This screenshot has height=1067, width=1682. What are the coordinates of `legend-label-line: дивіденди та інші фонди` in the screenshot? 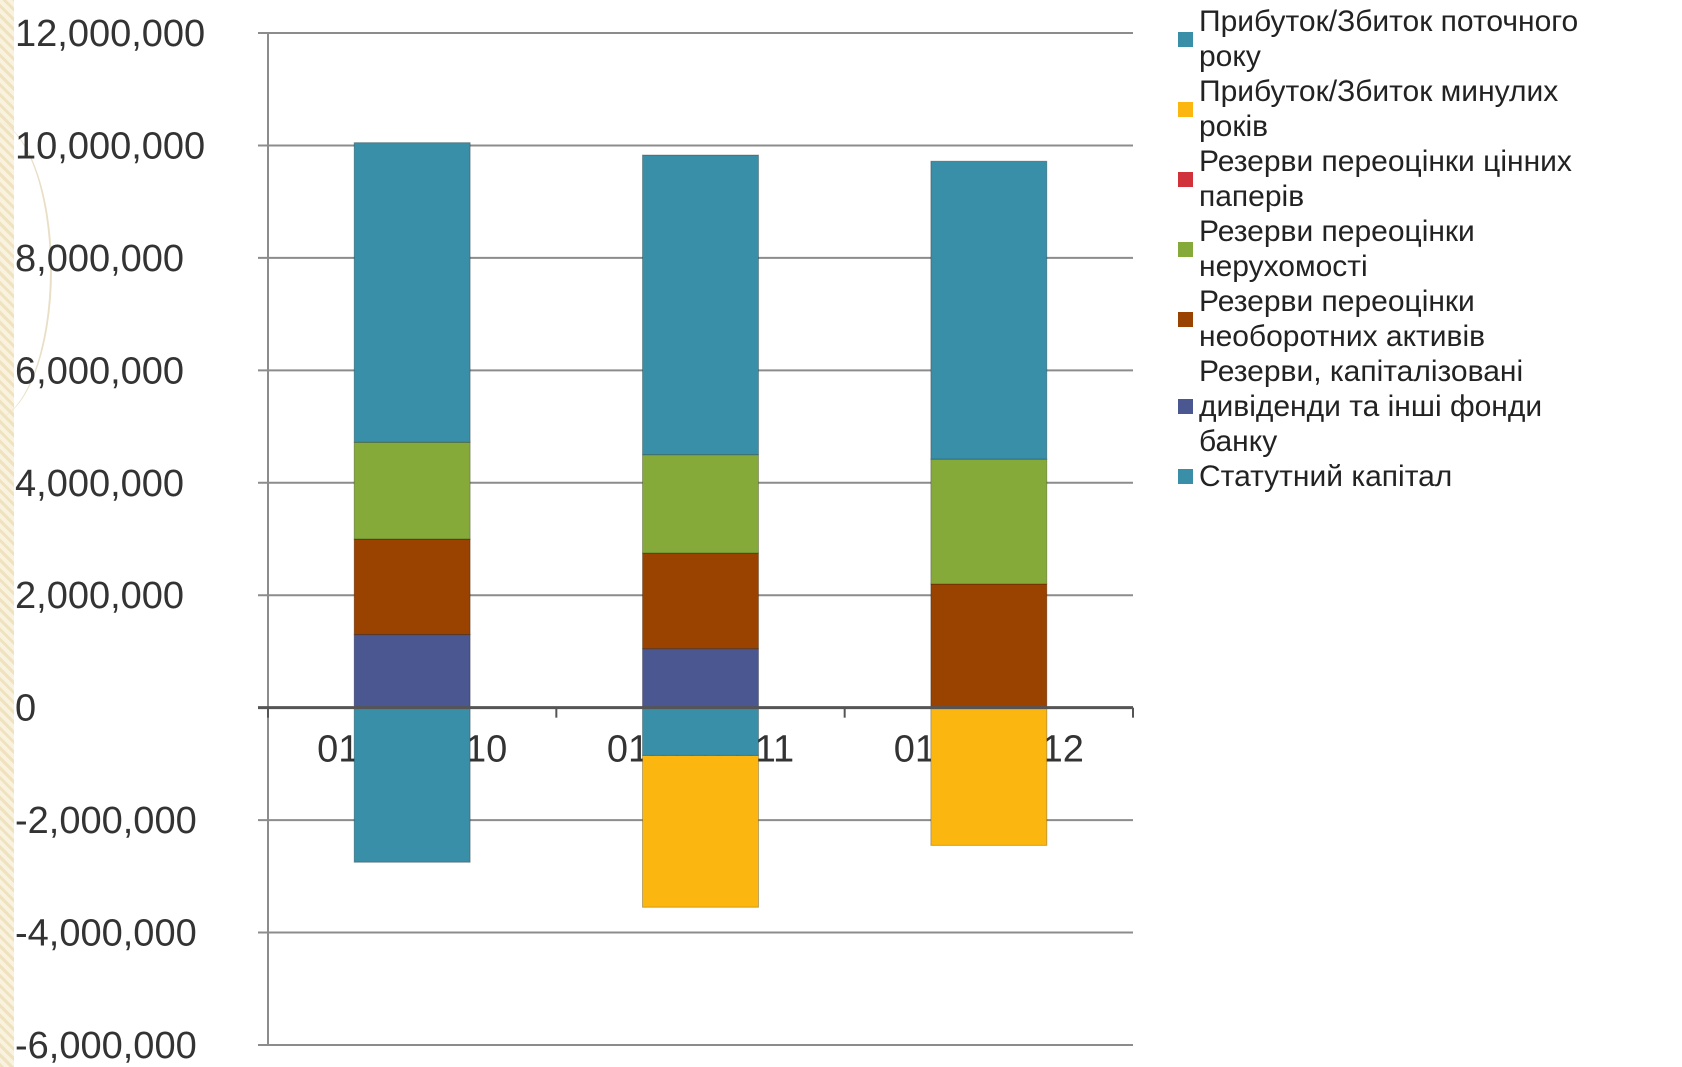 It's located at (1371, 406).